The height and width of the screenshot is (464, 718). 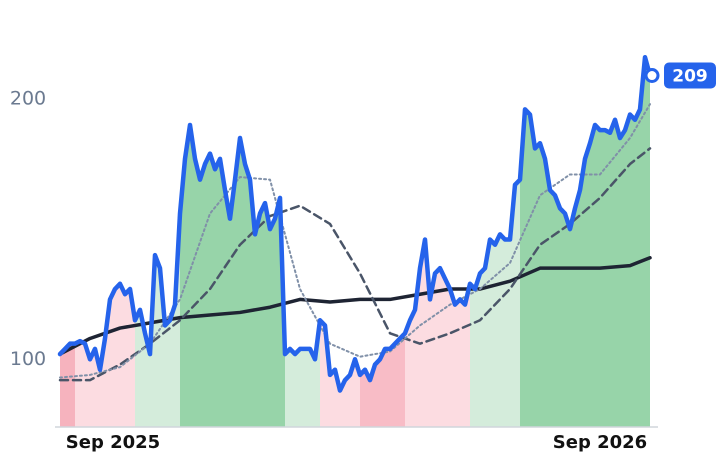 I want to click on y-tick-label: 200, so click(x=28, y=98).